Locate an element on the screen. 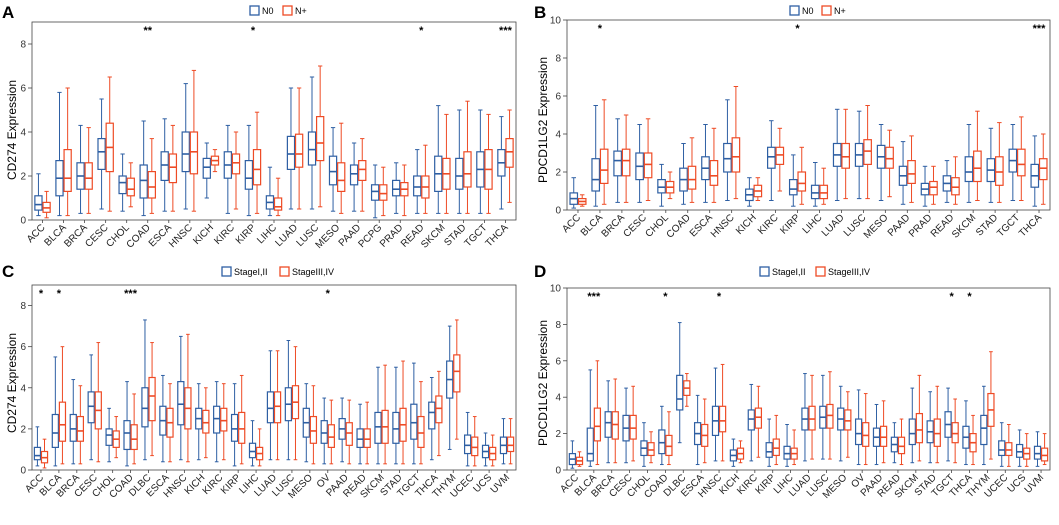 This screenshot has height=525, width=1059. box-N0-PAAD is located at coordinates (354, 177).